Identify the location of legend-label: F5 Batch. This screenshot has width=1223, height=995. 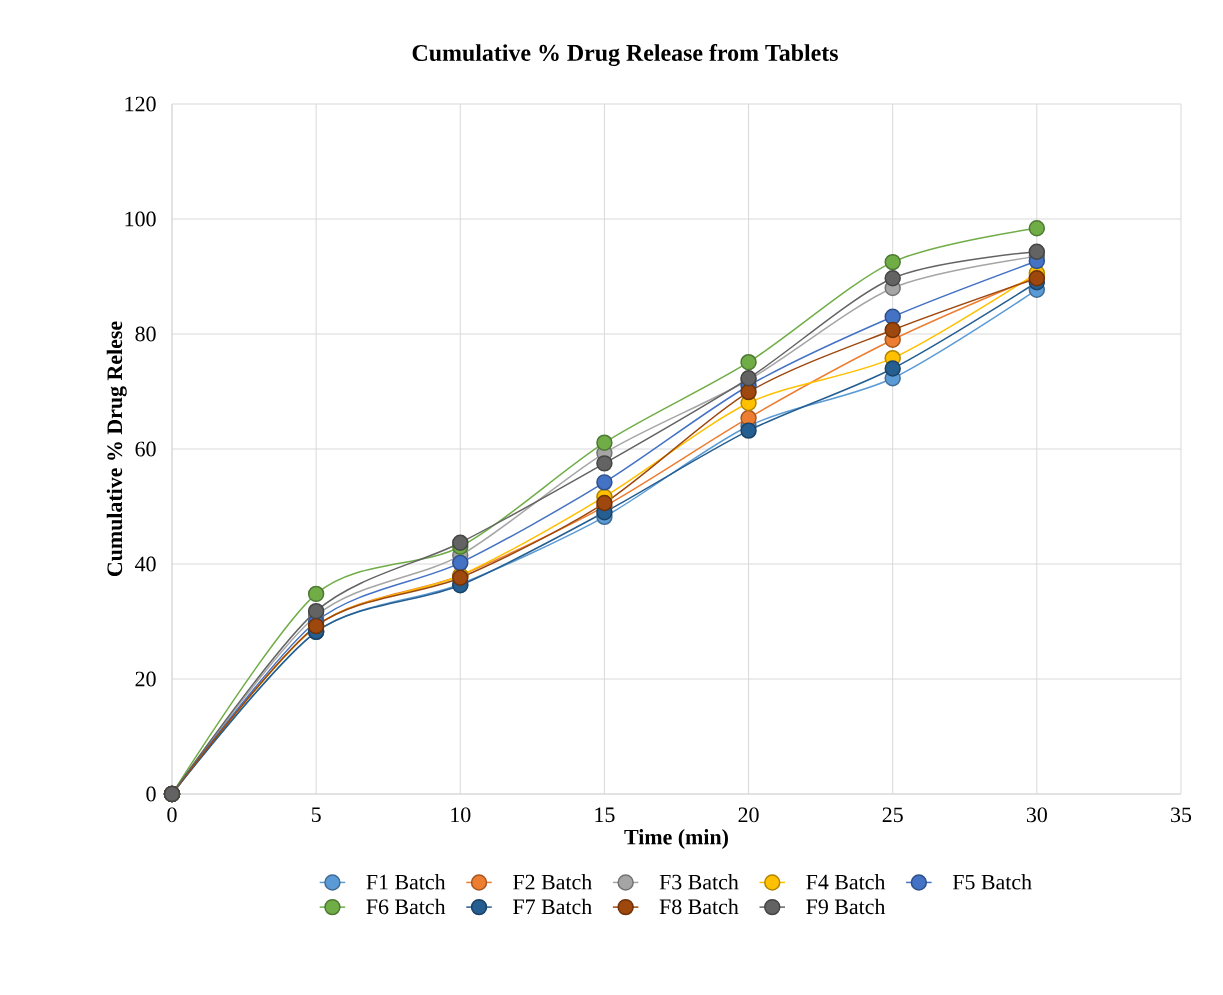
(992, 882).